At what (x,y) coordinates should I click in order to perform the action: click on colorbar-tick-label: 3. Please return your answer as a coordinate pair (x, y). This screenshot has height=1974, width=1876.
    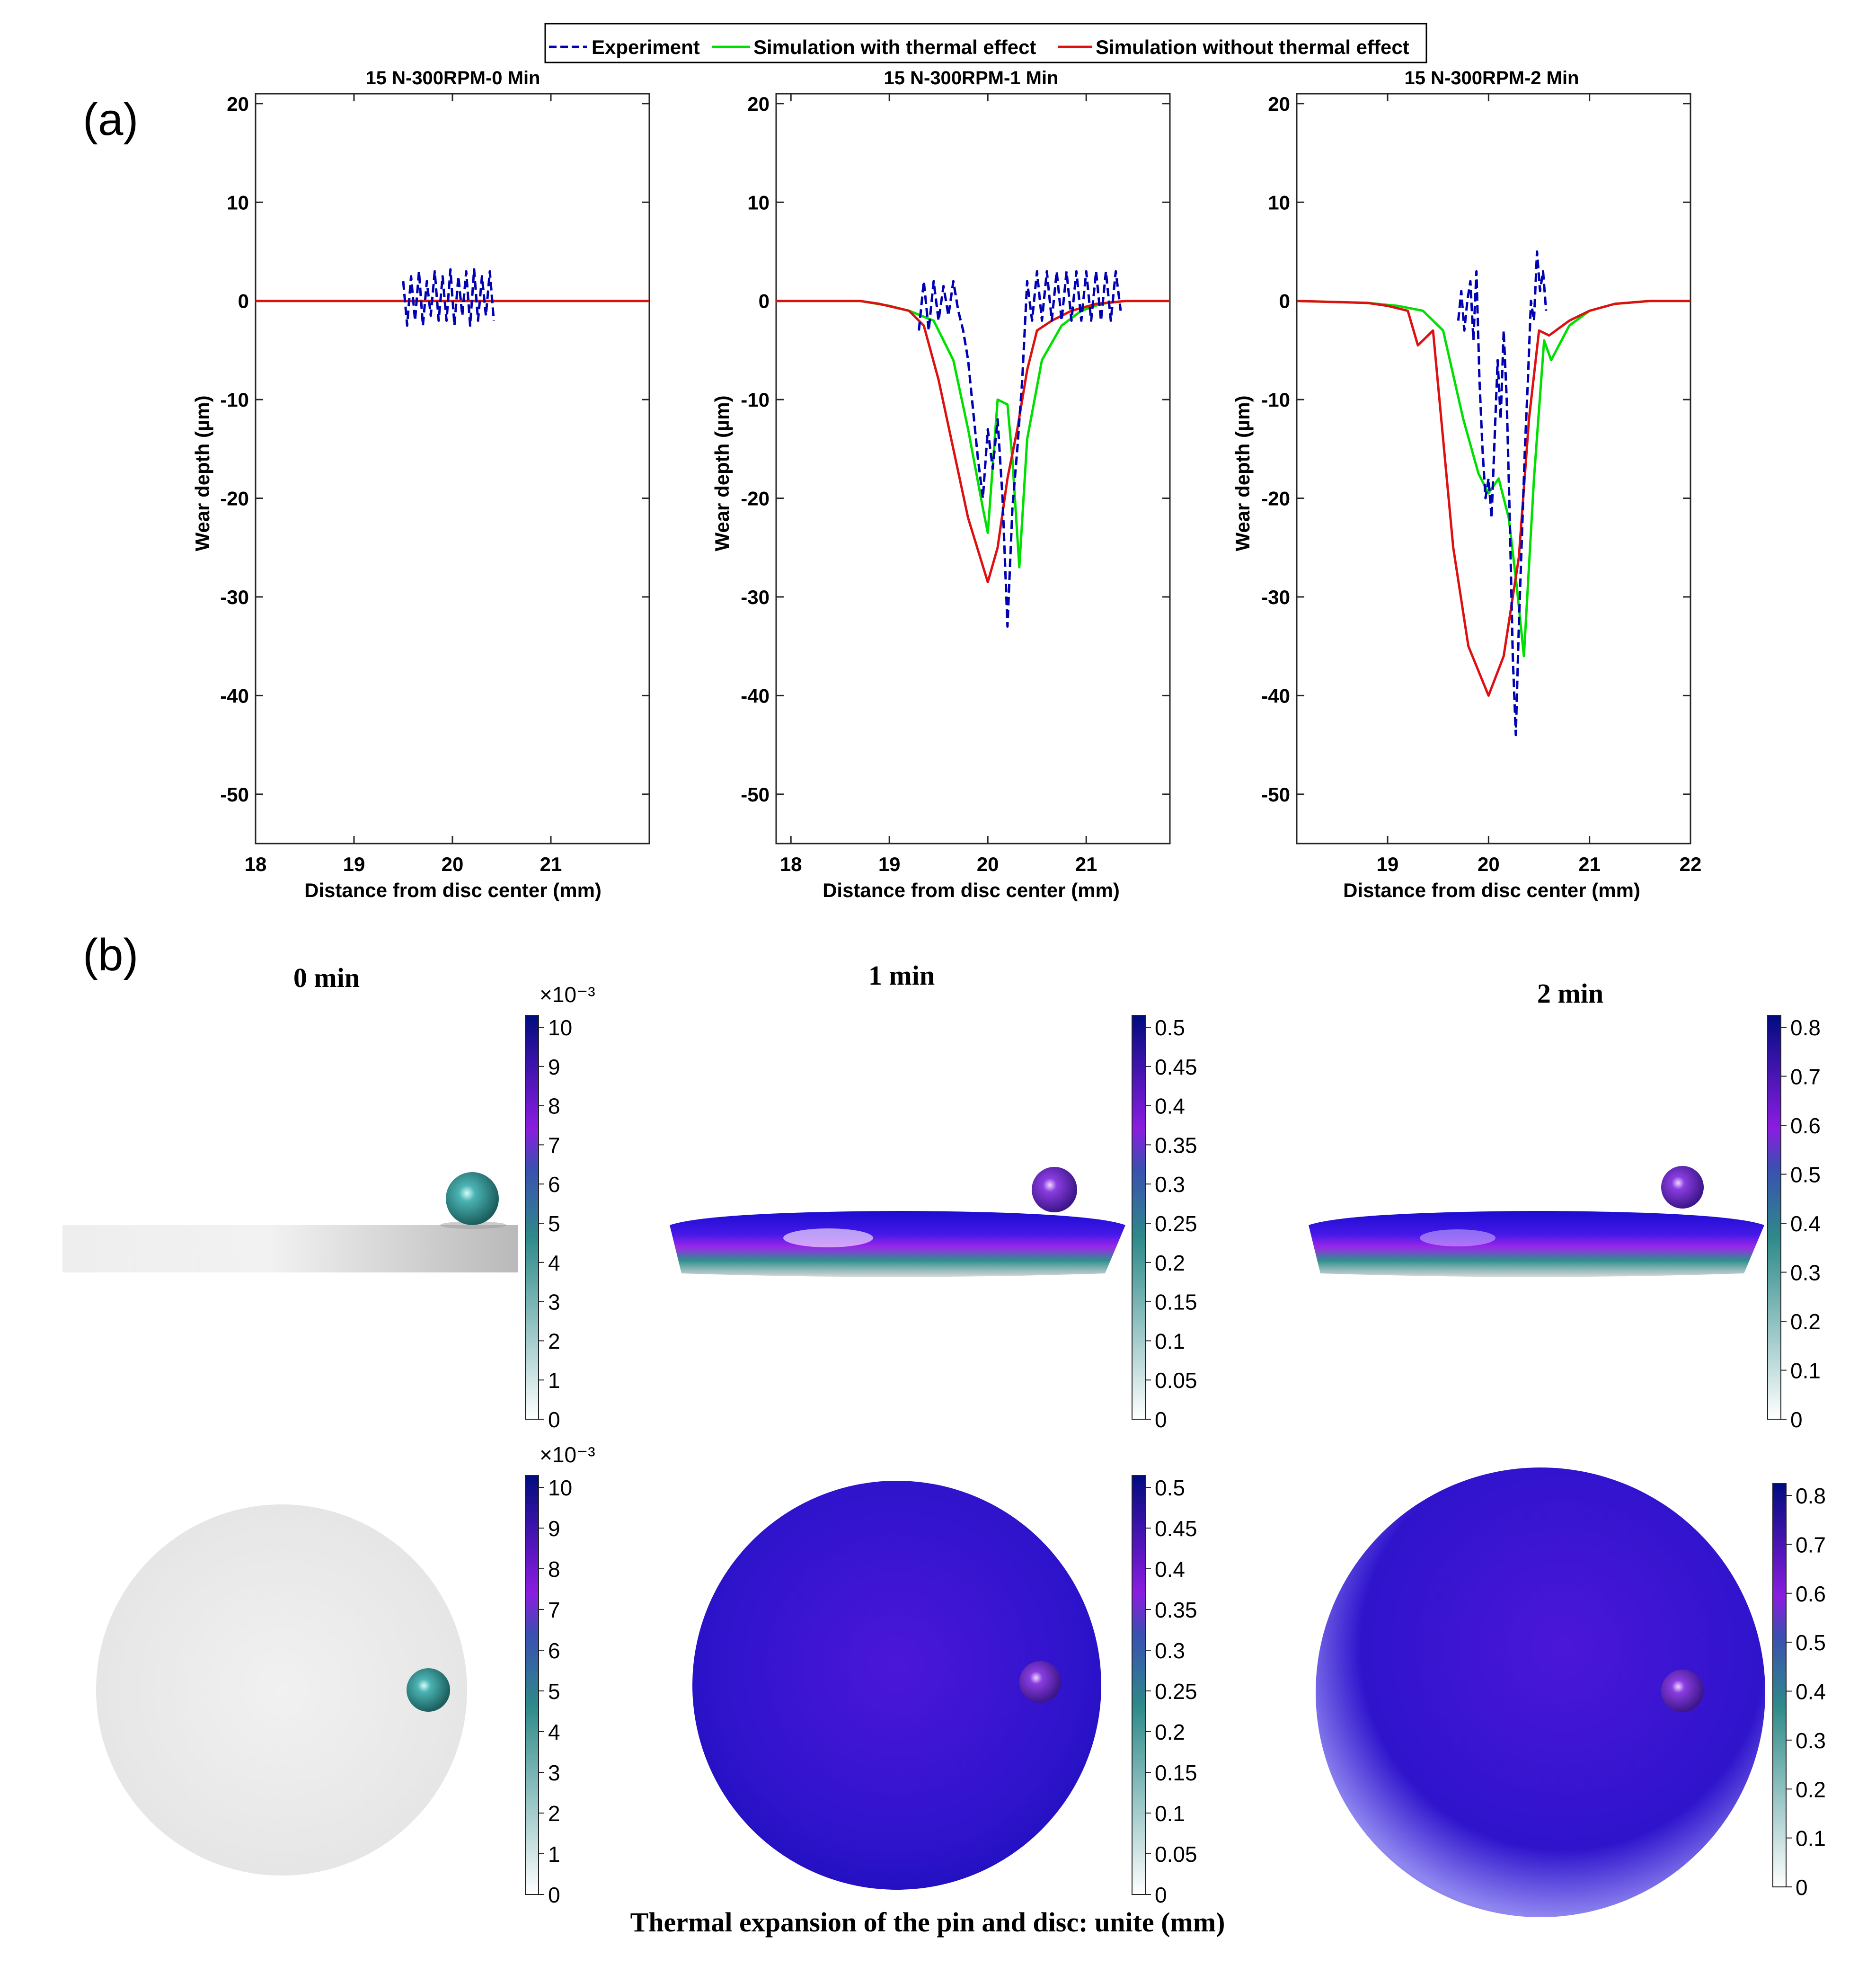
    Looking at the image, I should click on (554, 1302).